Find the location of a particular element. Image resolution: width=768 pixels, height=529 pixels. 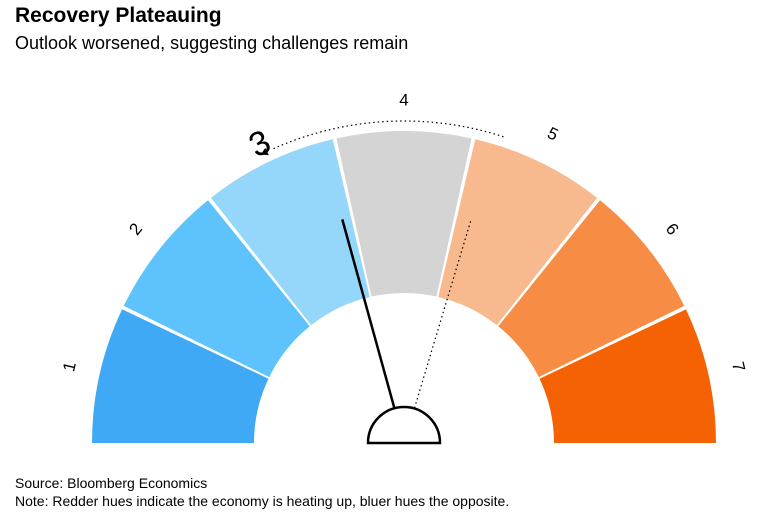

change-arc is located at coordinates (382, 138).